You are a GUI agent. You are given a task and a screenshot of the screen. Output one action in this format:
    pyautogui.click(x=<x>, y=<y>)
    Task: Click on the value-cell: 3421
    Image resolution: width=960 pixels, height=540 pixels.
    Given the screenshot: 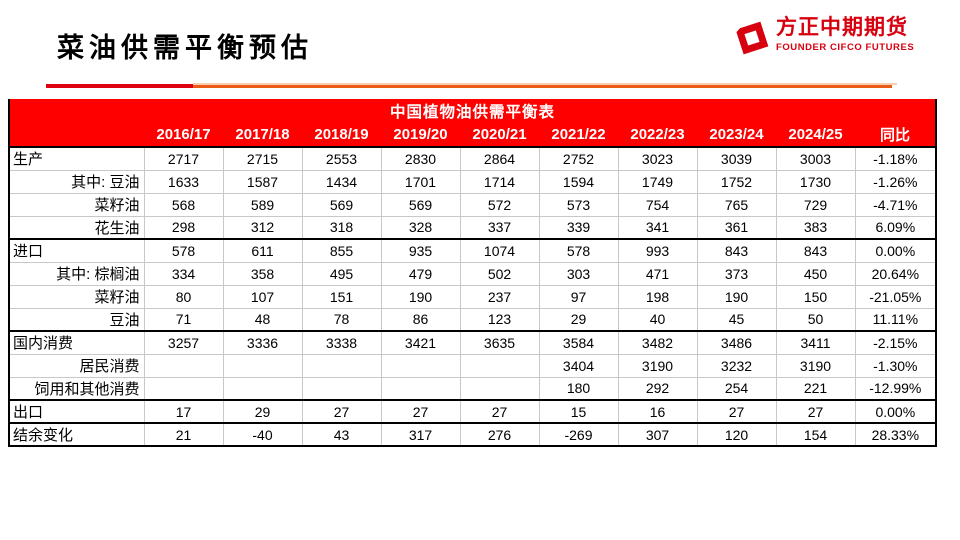 What is the action you would take?
    pyautogui.click(x=421, y=342)
    